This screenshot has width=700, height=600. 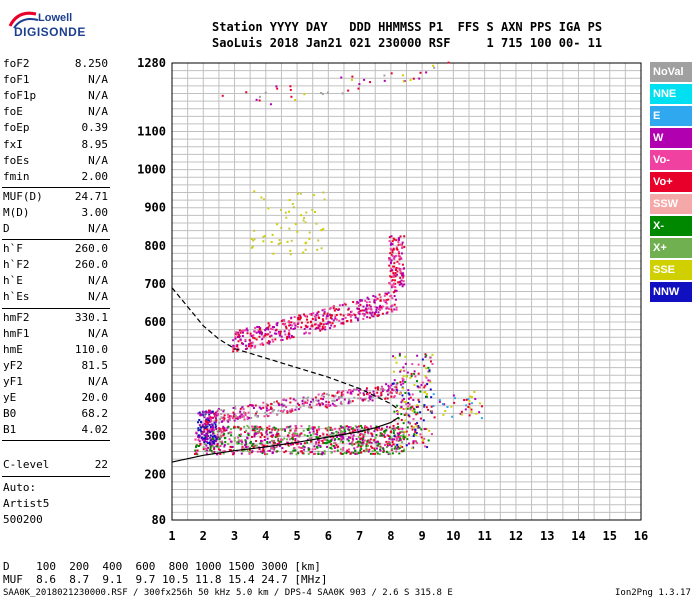 What do you see at coordinates (671, 116) in the screenshot?
I see `legend-item-e: E` at bounding box center [671, 116].